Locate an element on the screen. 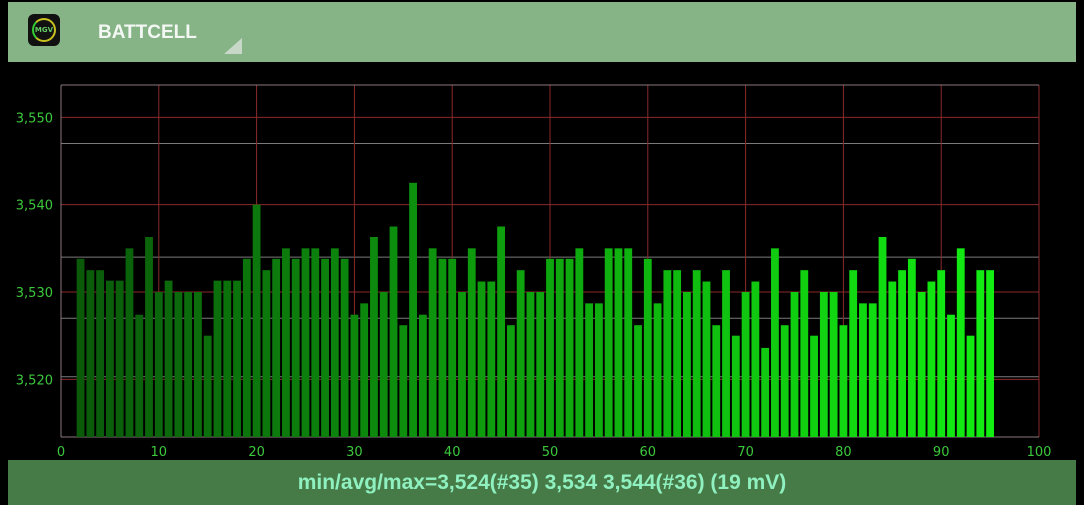 This screenshot has height=505, width=1084. app-header: MGV BATTCELL is located at coordinates (542, 32).